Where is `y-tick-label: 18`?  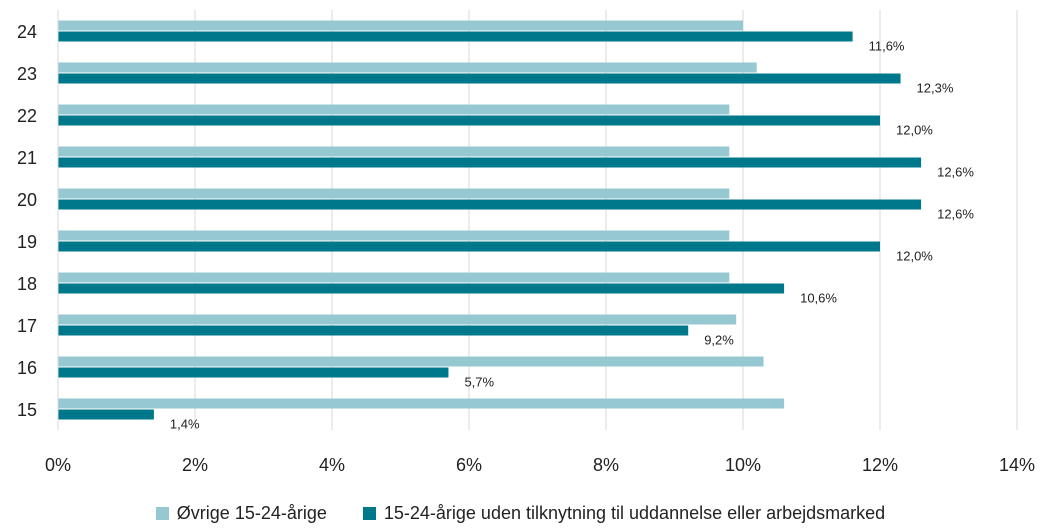
y-tick-label: 18 is located at coordinates (27, 284).